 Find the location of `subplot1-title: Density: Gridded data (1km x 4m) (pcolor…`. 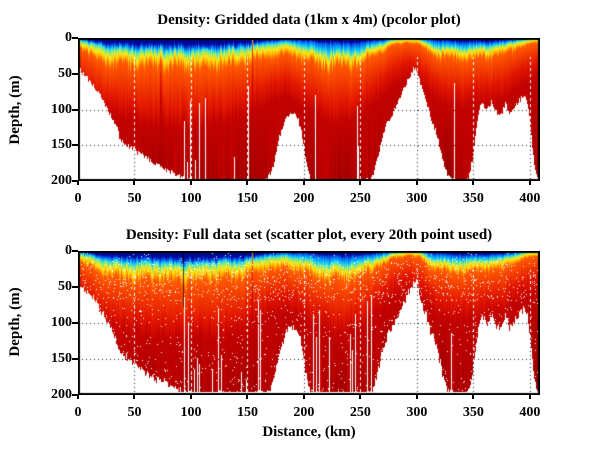

subplot1-title: Density: Gridded data (1km x 4m) (pcolor… is located at coordinates (309, 20).